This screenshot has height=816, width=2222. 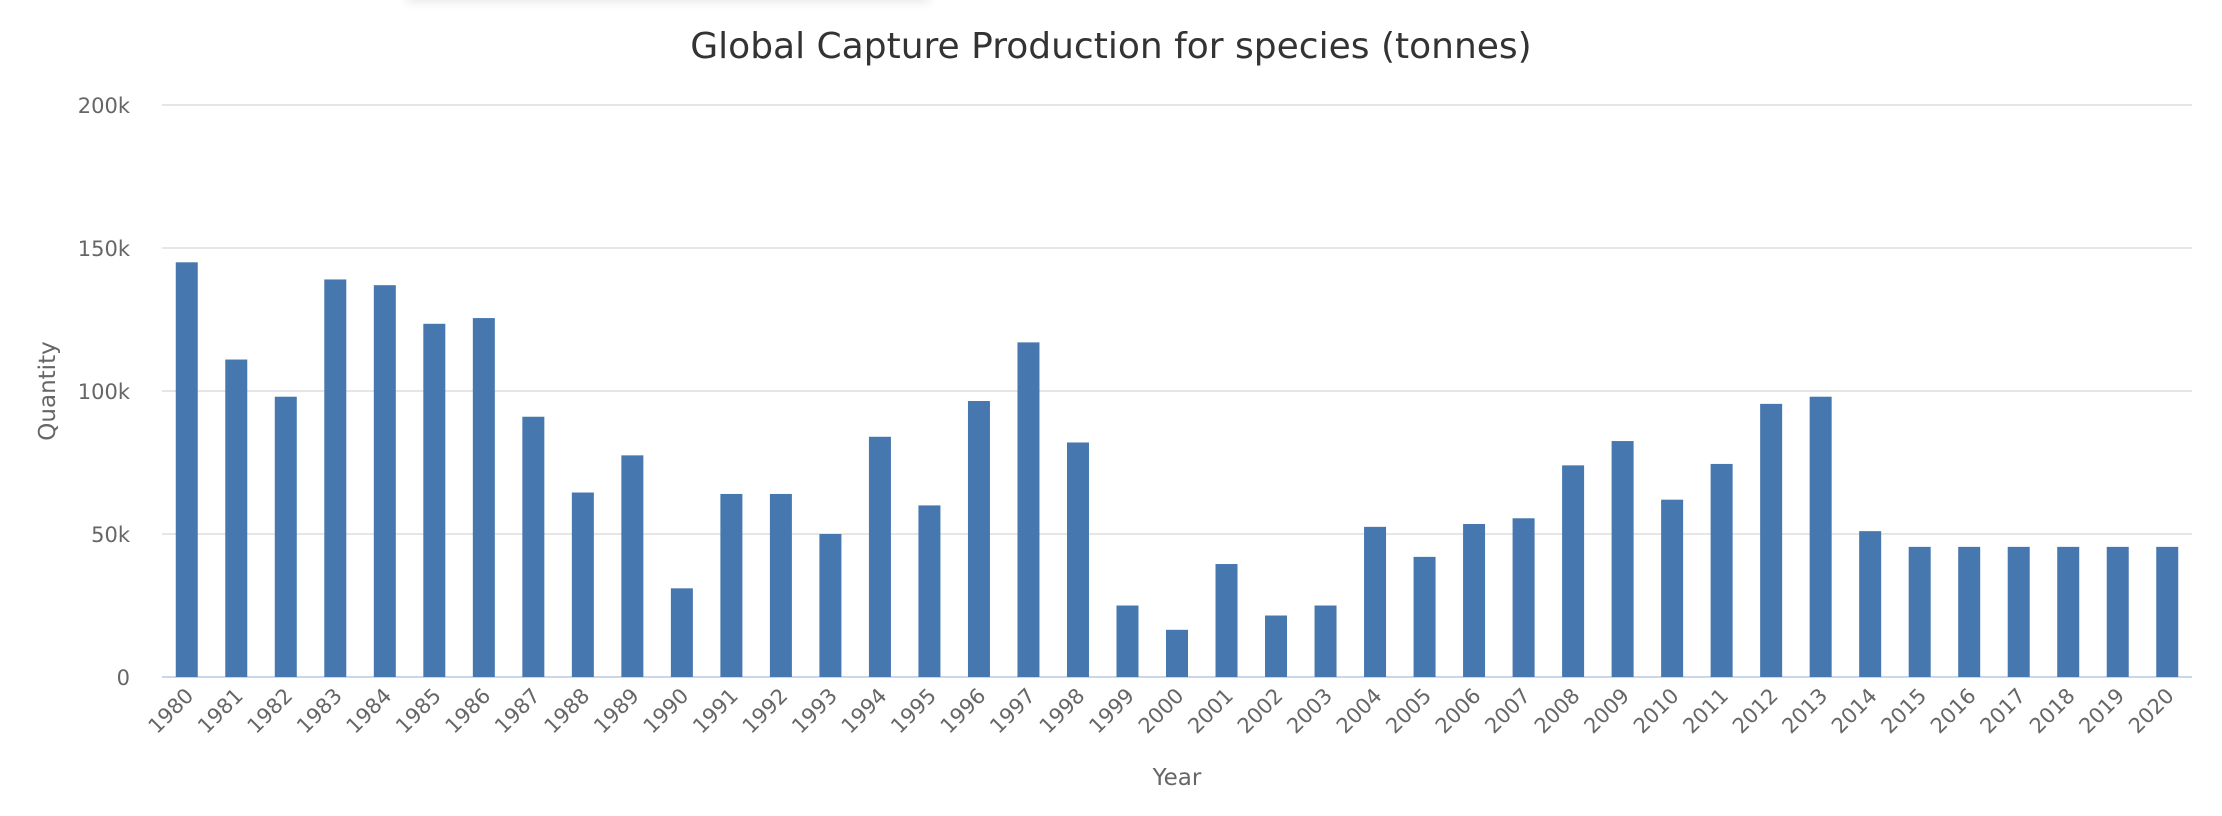 I want to click on bar-1980, so click(x=186, y=469).